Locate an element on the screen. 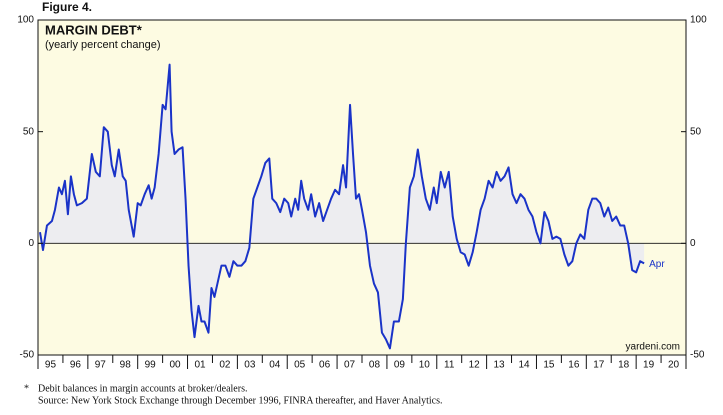 This screenshot has width=723, height=415. y-tick-label: 0 is located at coordinates (31, 243).